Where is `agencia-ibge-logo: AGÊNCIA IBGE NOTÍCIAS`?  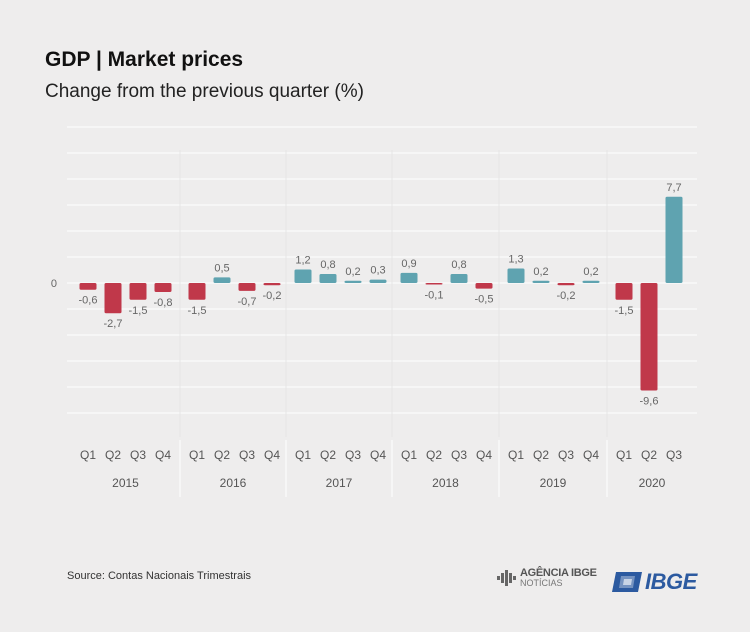 agencia-ibge-logo: AGÊNCIA IBGE NOTÍCIAS is located at coordinates (547, 578).